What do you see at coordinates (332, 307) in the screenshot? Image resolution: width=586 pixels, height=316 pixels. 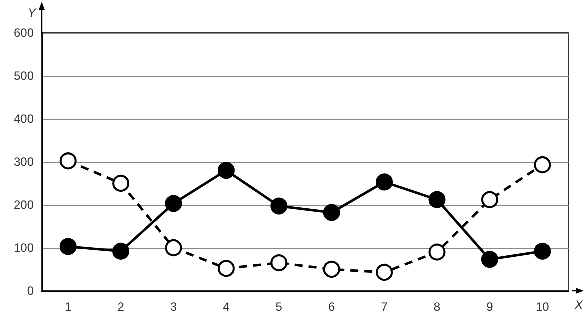 I see `x-tick-label: 6` at bounding box center [332, 307].